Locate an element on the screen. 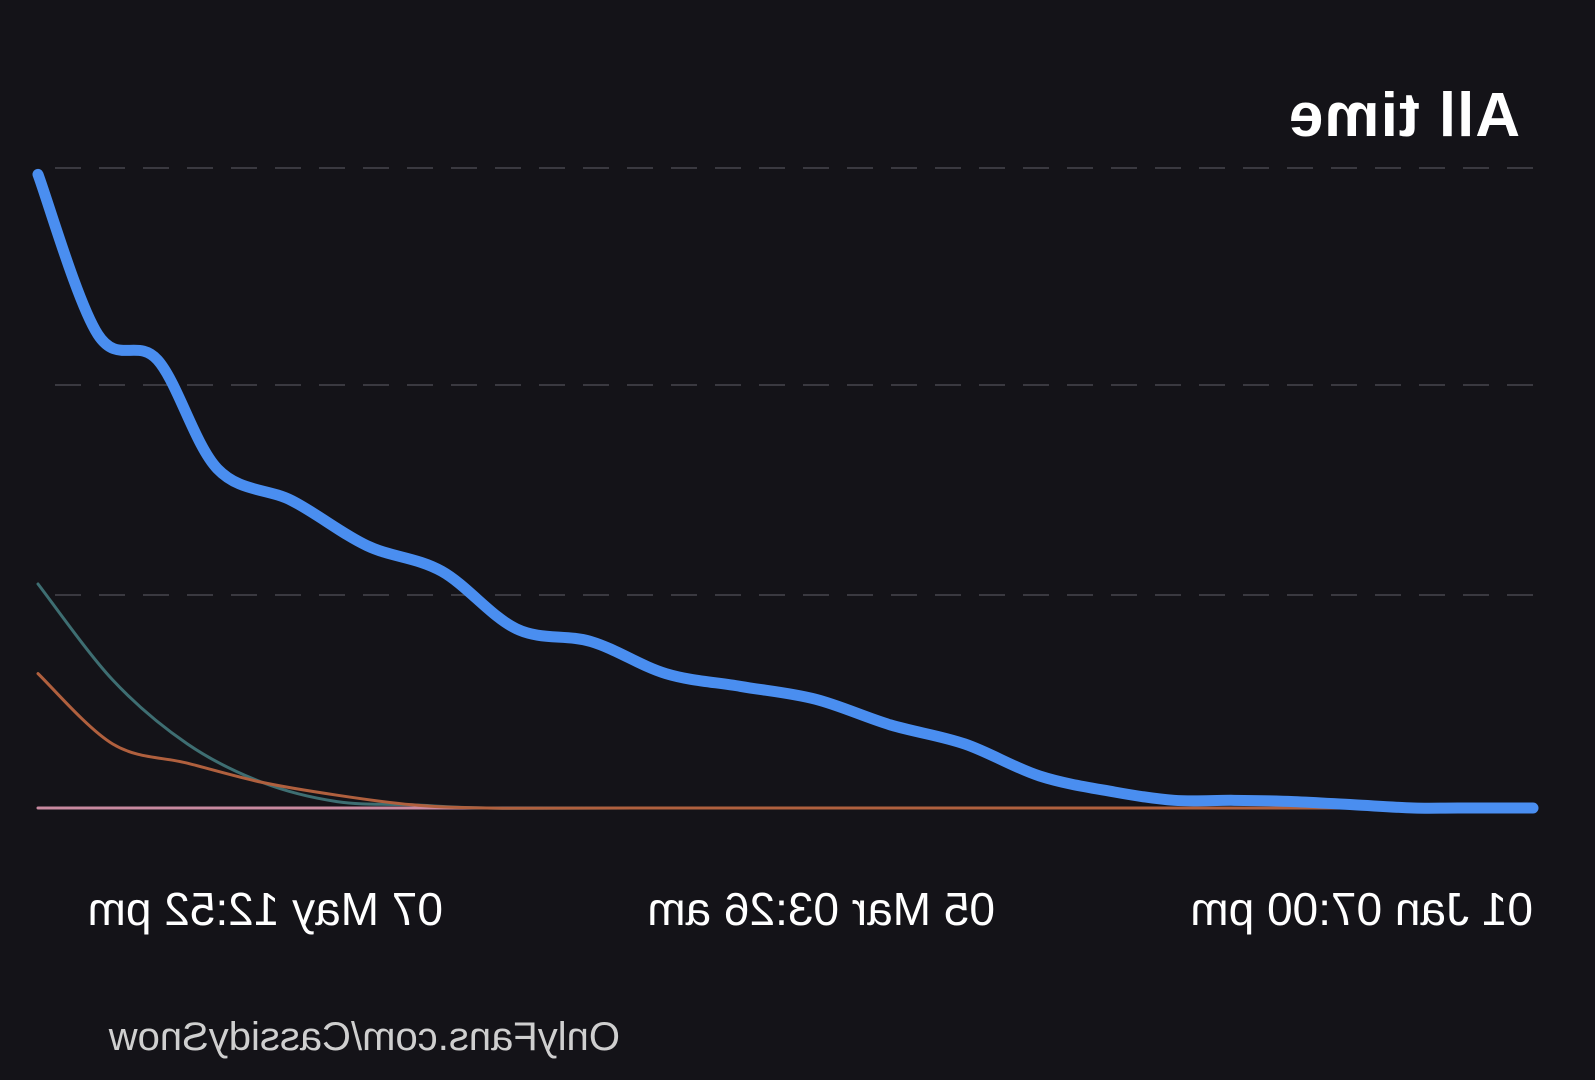 This screenshot has height=1080, width=1595. x-tick-label: 01 Jan 07:00 pm is located at coordinates (1361, 909).